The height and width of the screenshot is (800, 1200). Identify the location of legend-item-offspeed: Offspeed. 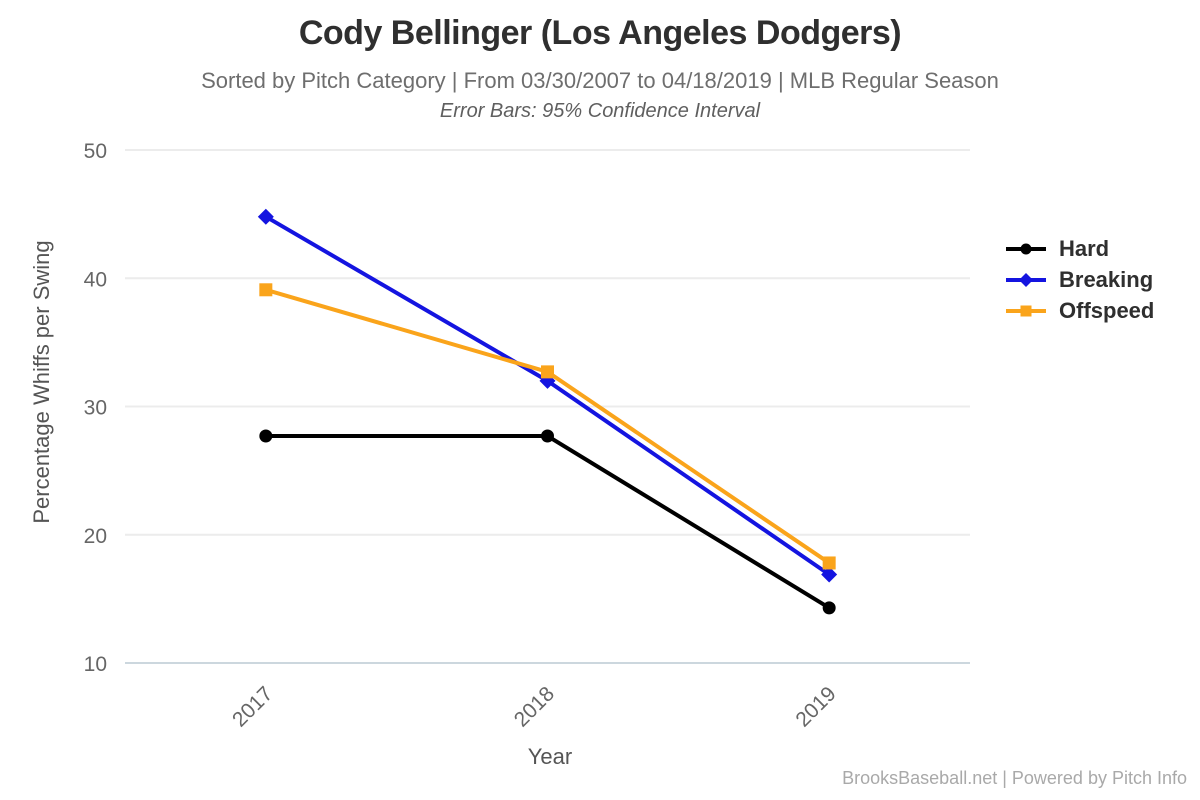
(1079, 310).